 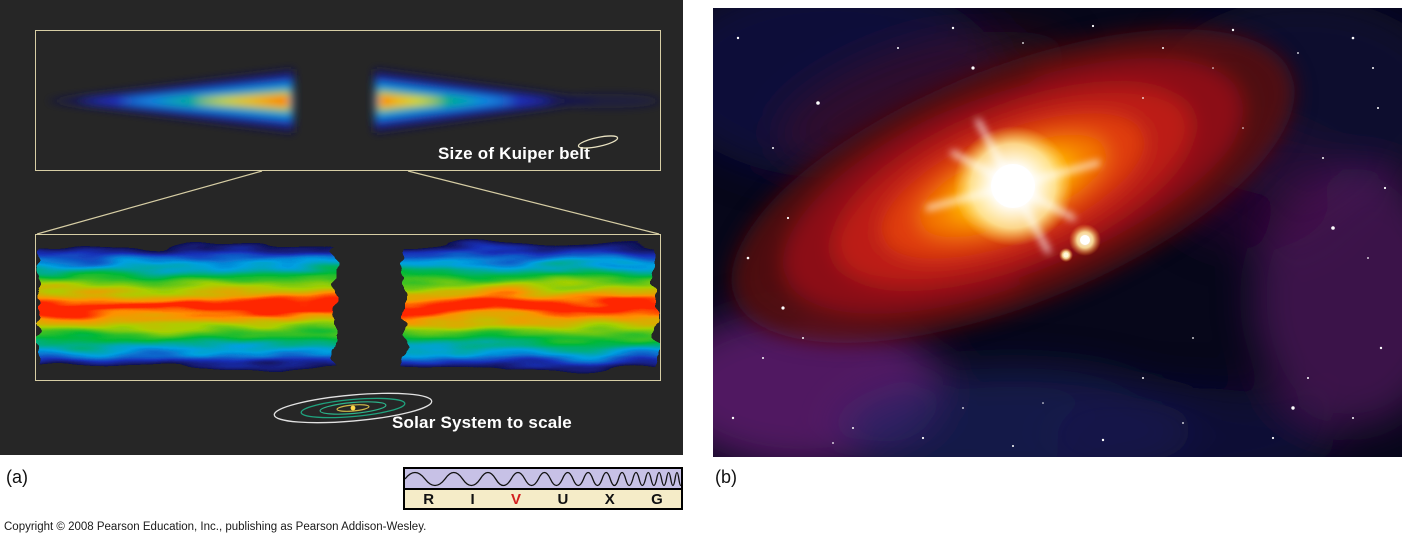 I want to click on disk-image-zoomed, so click(x=348, y=307).